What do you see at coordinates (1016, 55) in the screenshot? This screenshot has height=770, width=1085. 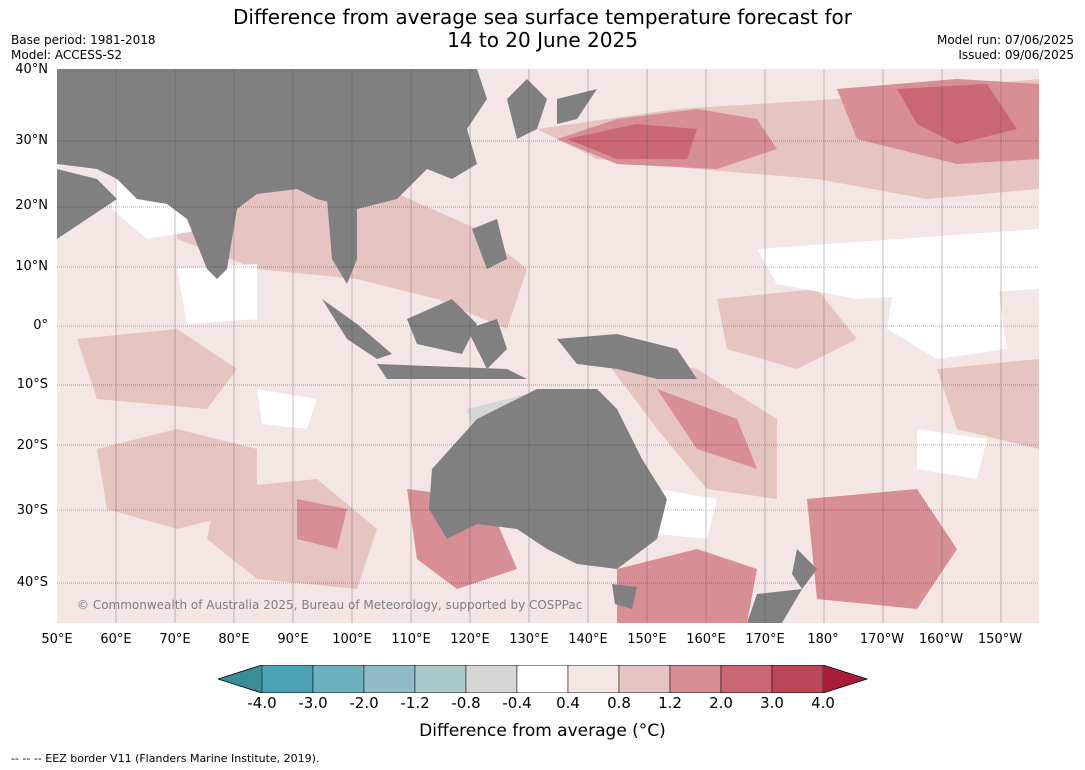 I see `issued-date: Issued: 09/06/2025` at bounding box center [1016, 55].